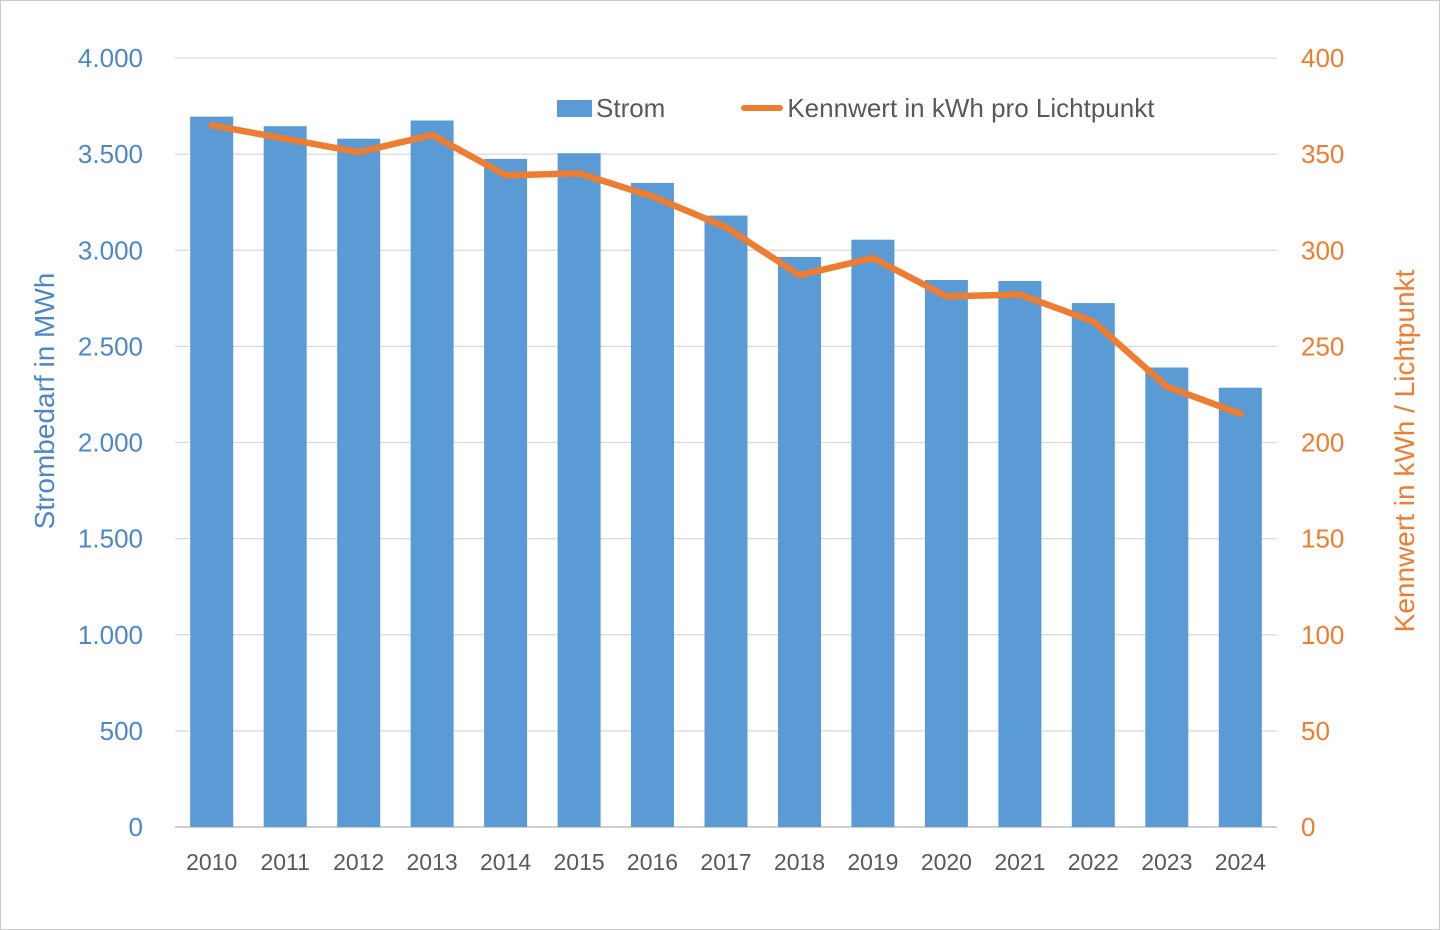  I want to click on bar-2024, so click(1240, 607).